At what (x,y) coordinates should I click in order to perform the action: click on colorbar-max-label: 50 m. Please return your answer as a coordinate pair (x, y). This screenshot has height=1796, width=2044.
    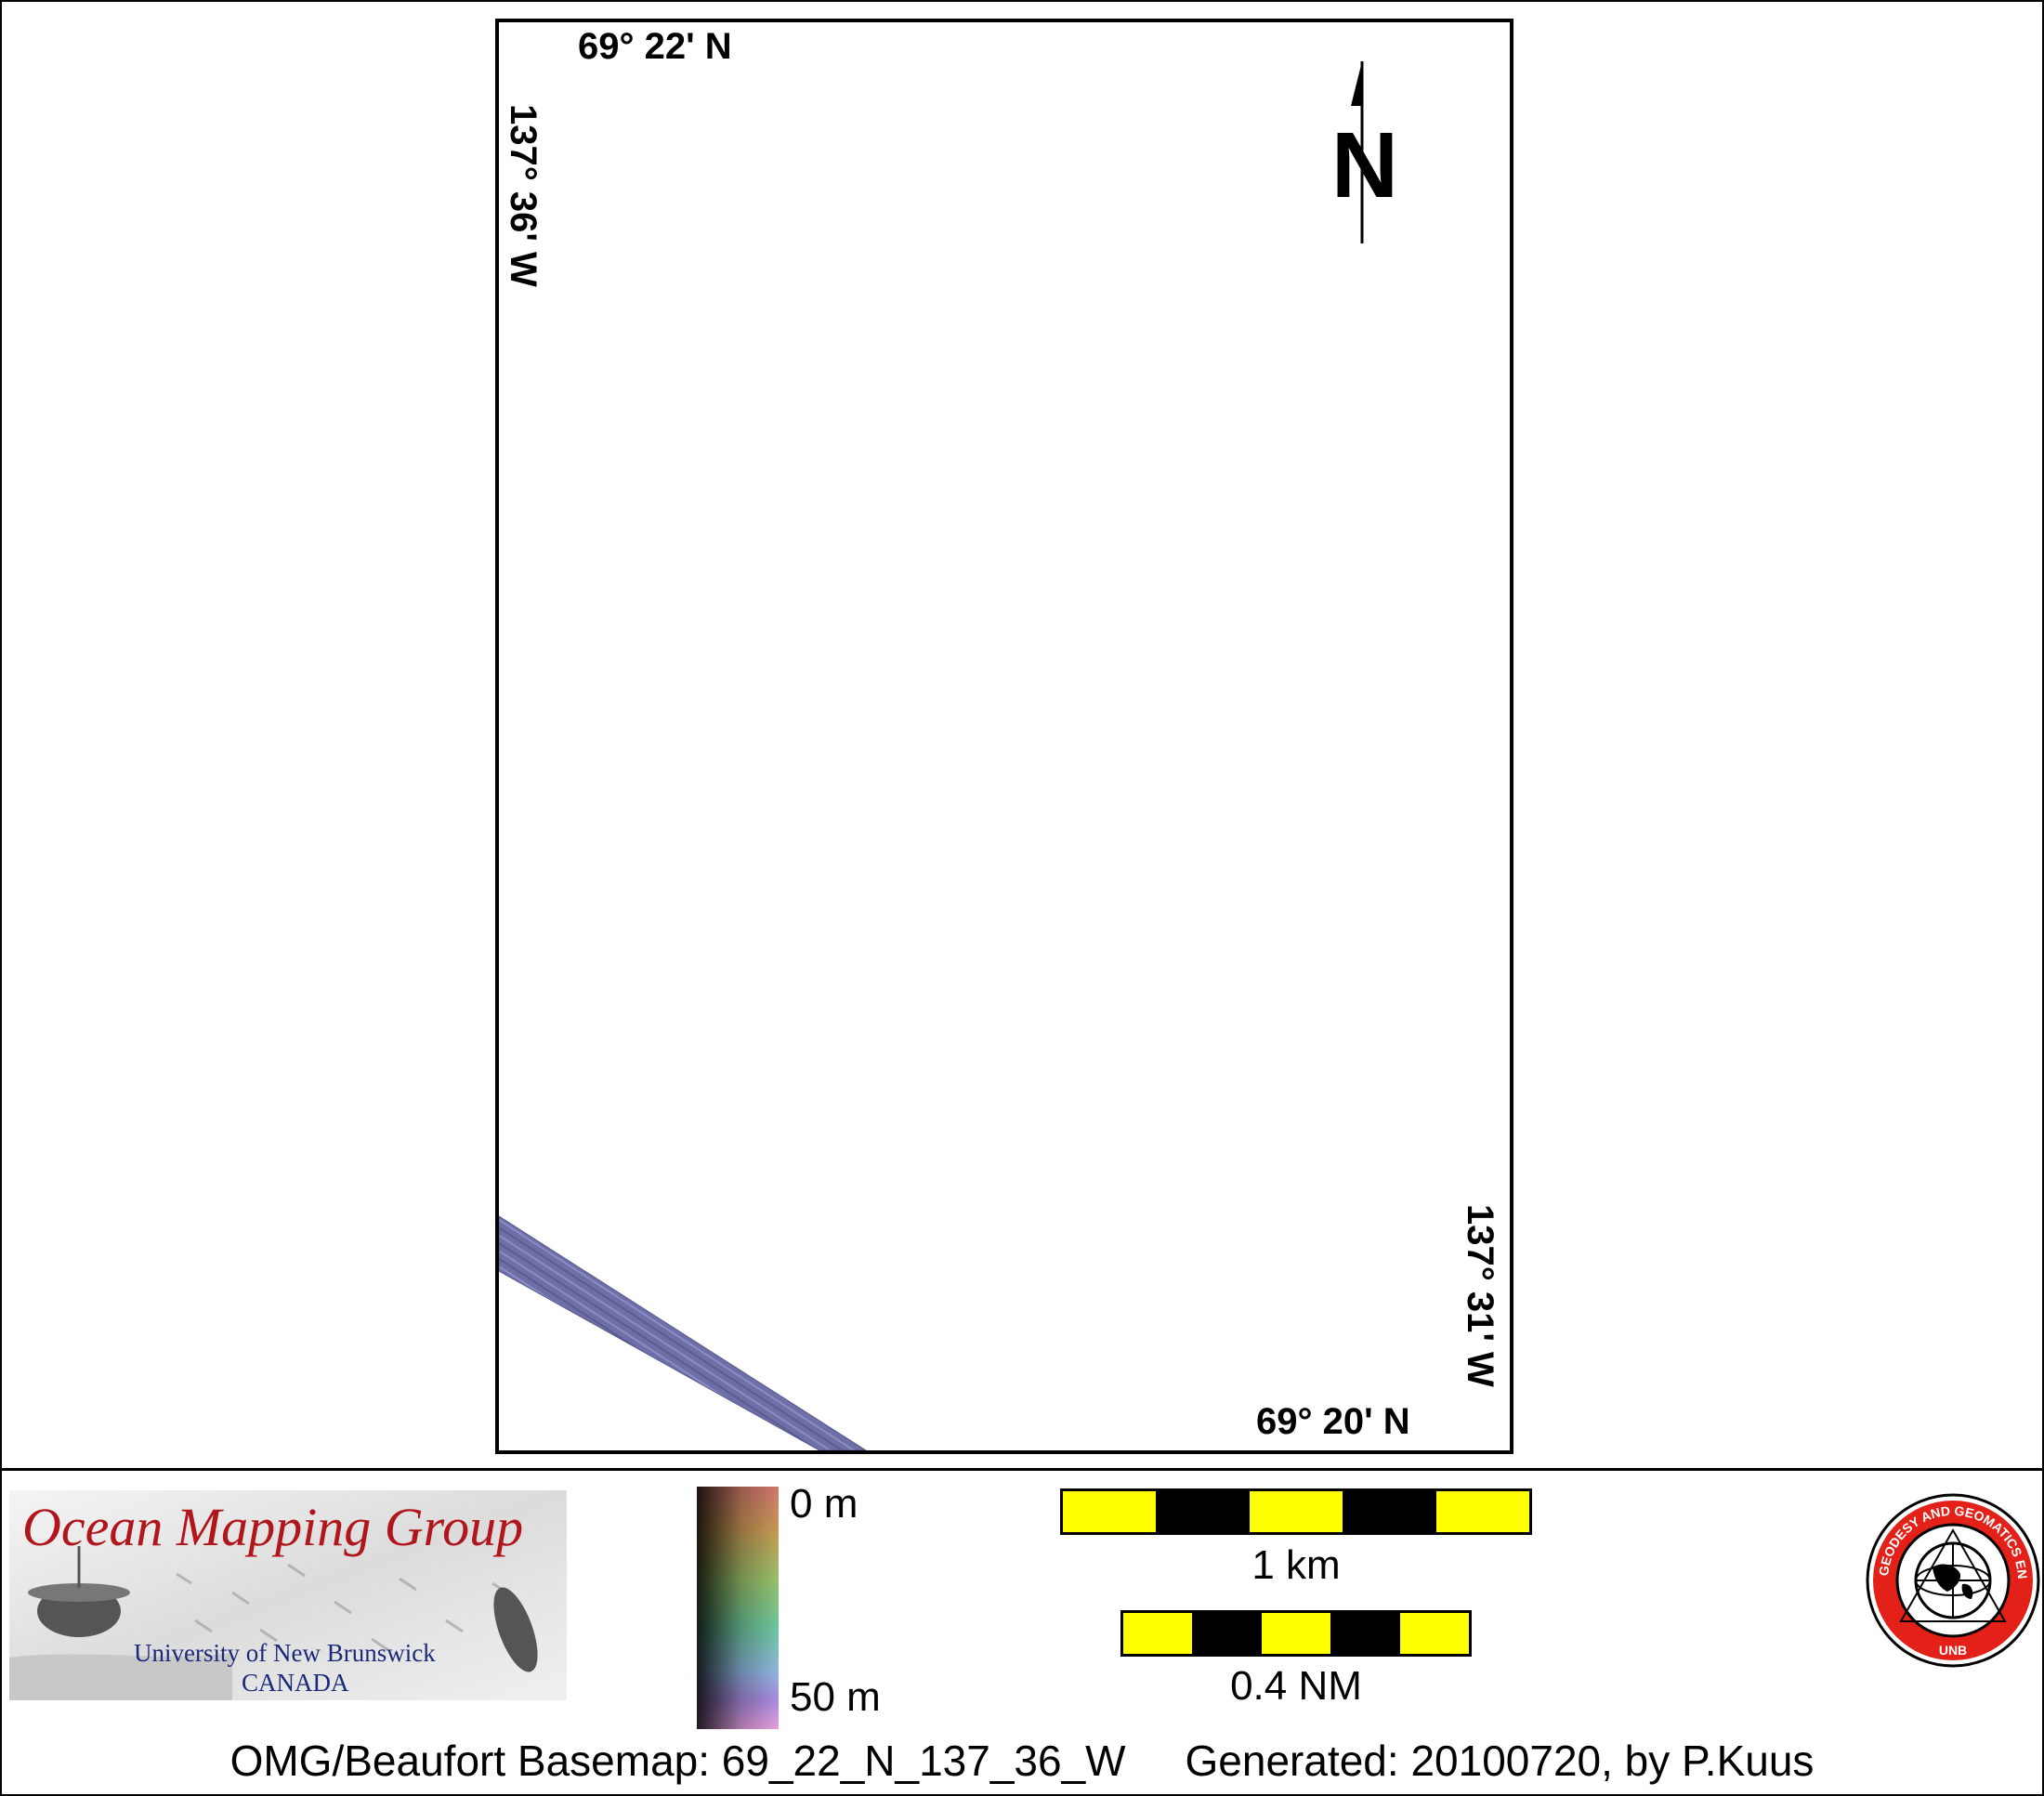
    Looking at the image, I should click on (835, 1697).